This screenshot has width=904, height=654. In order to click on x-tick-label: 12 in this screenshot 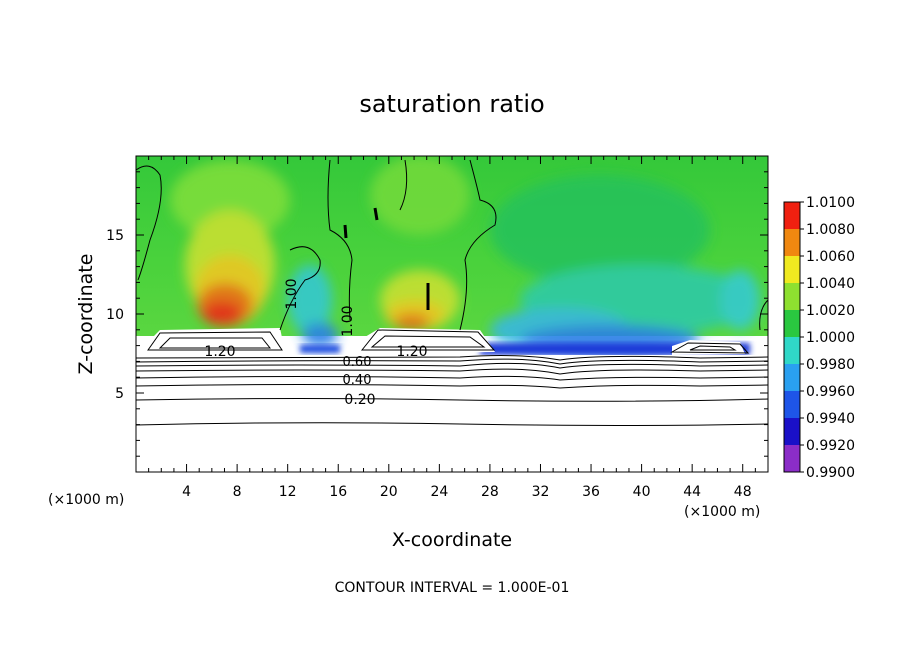, I will do `click(288, 492)`.